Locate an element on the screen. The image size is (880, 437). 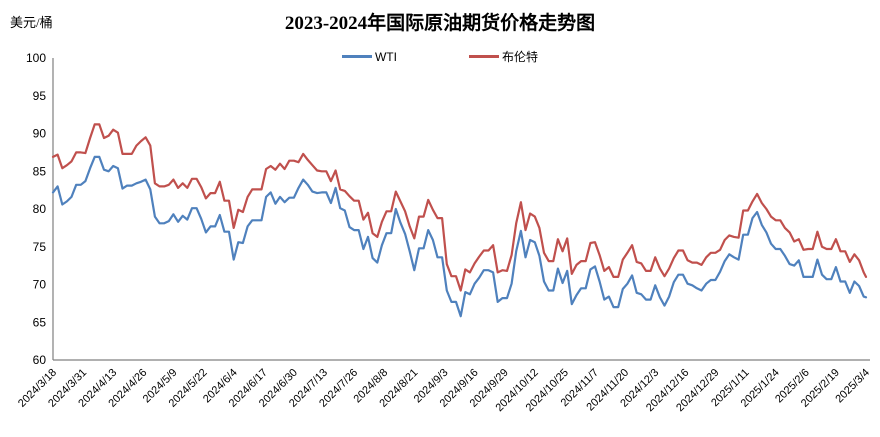
y-tick-label: 95 is located at coordinates (40, 96).